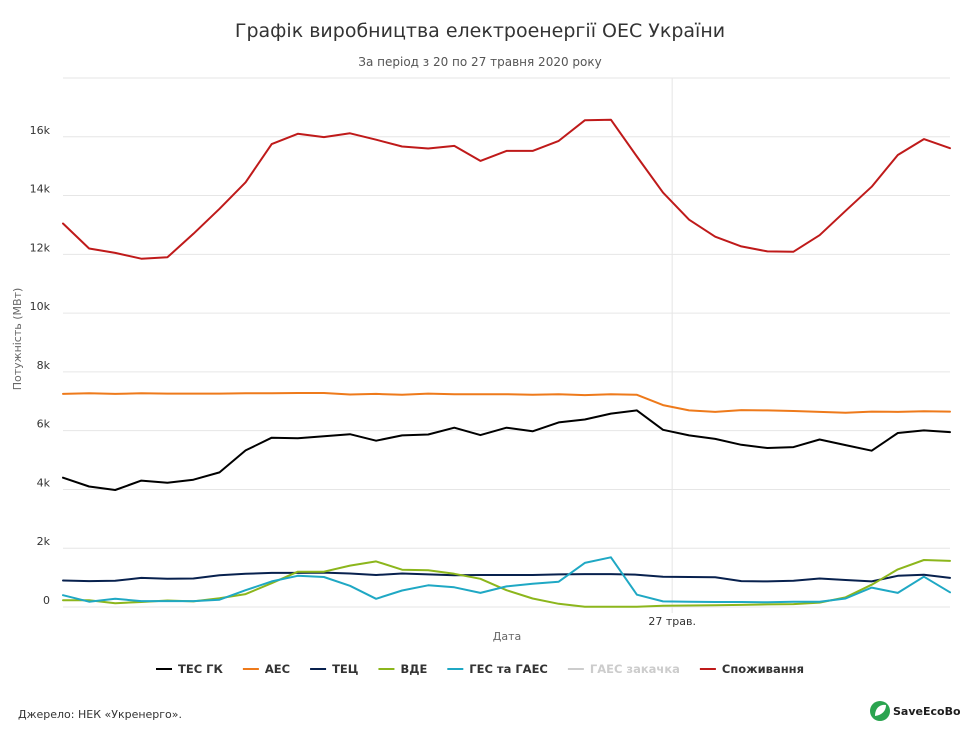  Describe the element at coordinates (508, 669) in the screenshot. I see `legend-label: ГЕС та ГАЕС` at that location.